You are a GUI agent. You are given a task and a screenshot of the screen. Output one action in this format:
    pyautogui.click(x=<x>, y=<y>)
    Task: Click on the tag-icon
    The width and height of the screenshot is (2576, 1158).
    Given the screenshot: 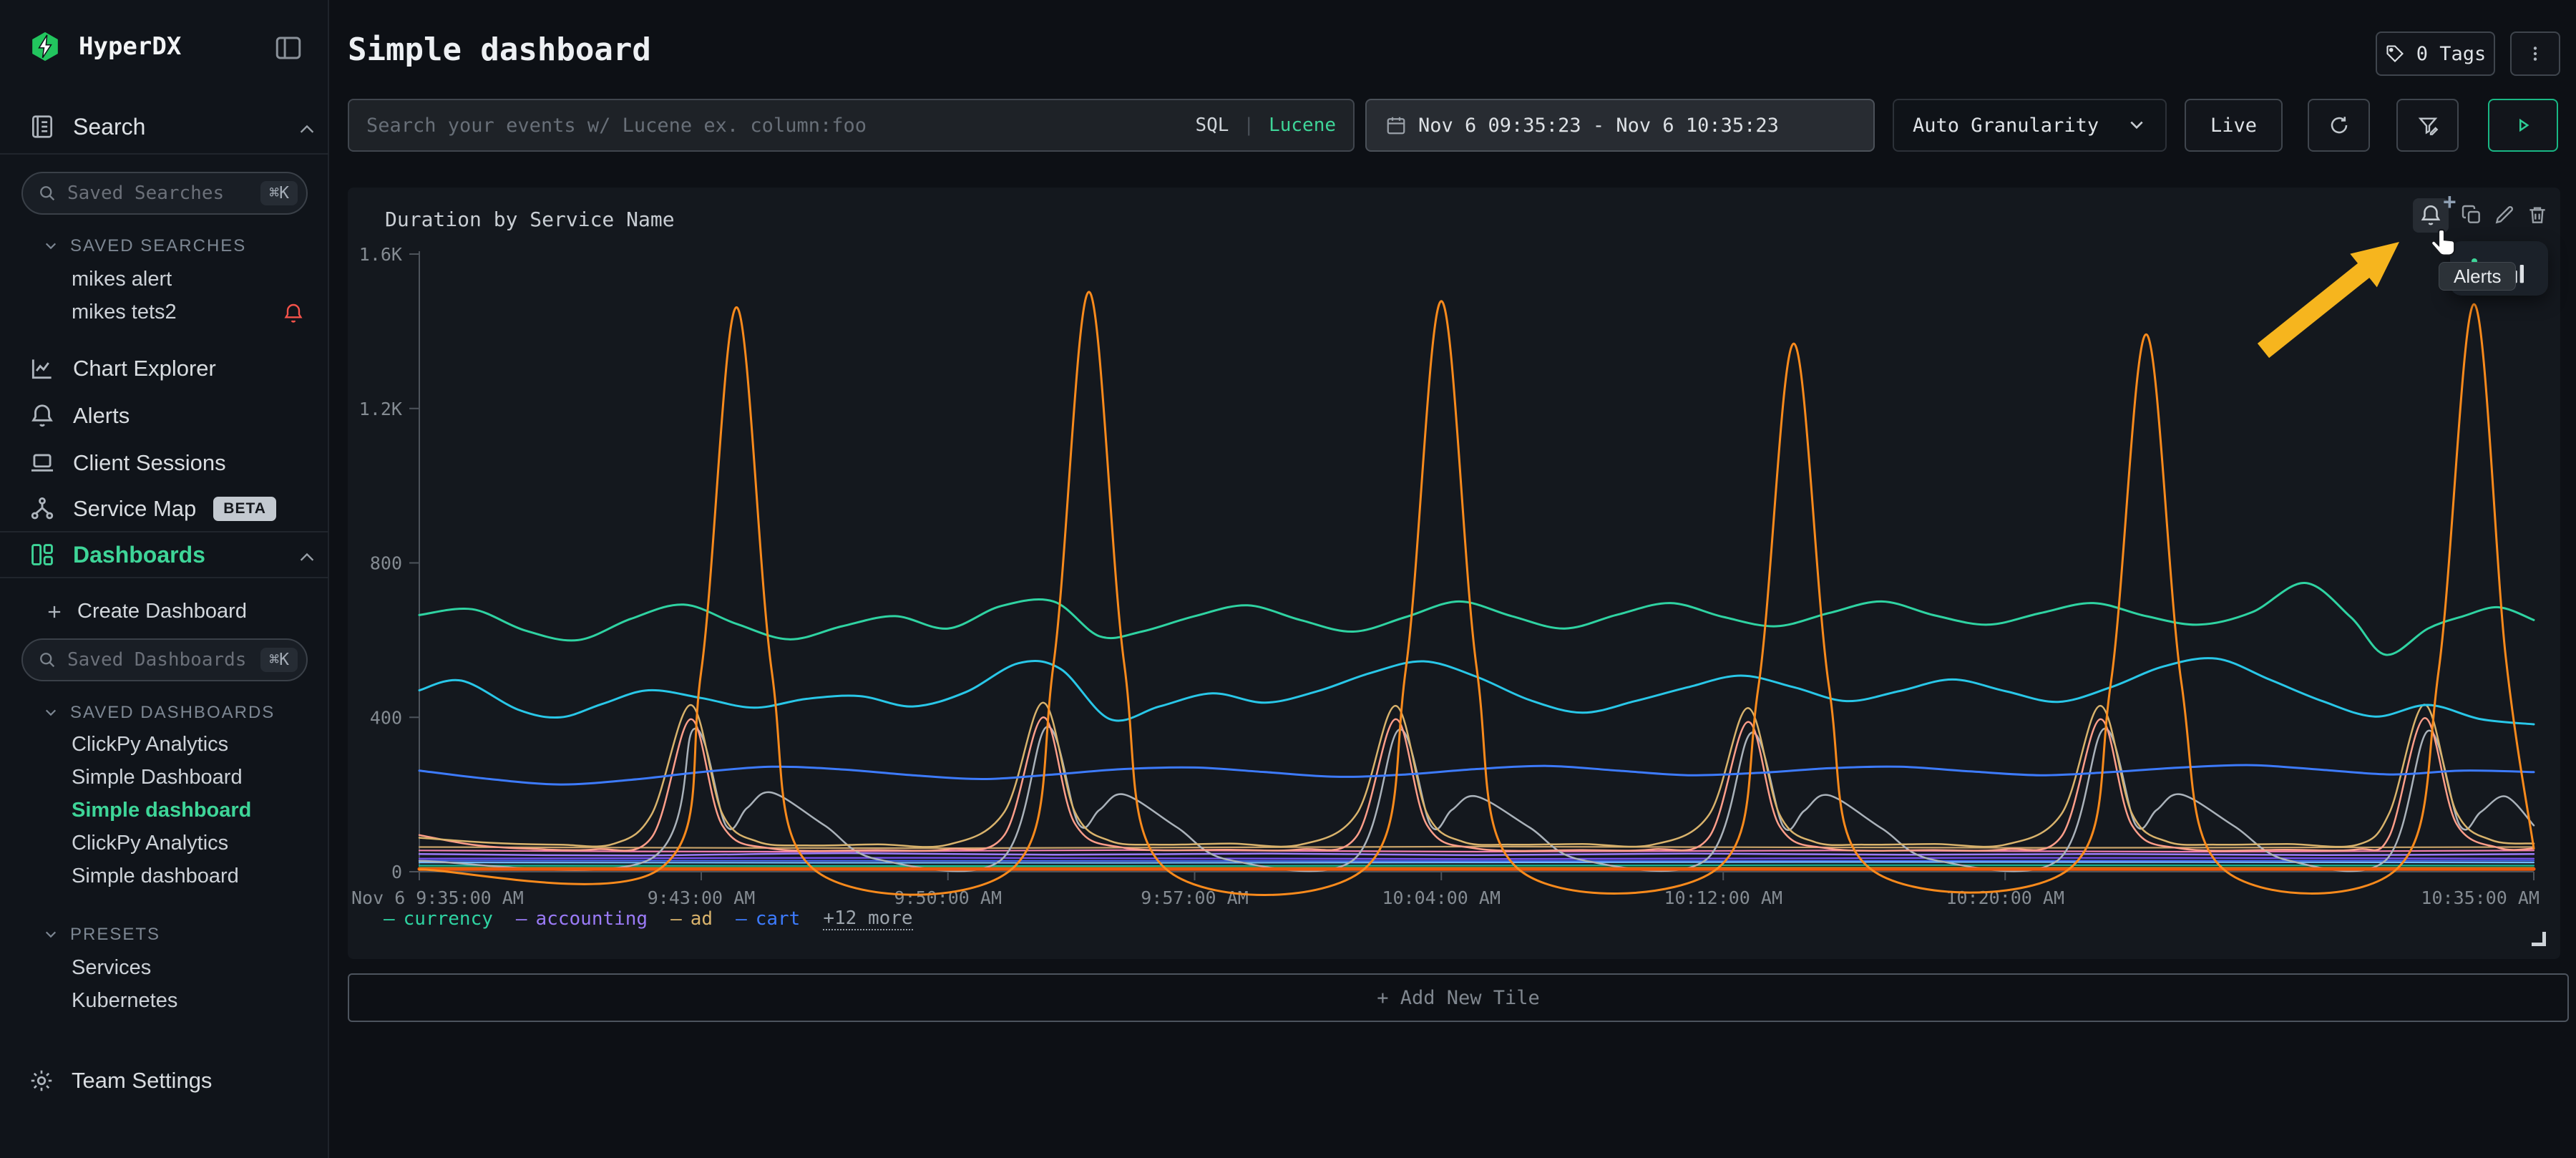 What is the action you would take?
    pyautogui.click(x=2395, y=54)
    